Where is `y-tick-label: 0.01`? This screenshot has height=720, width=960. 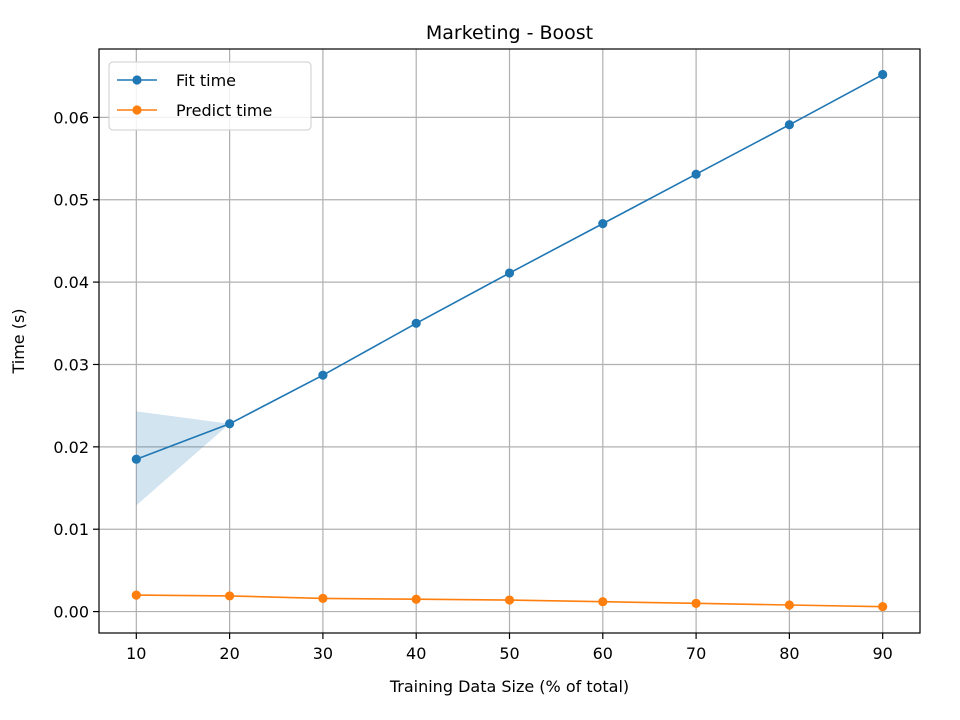 y-tick-label: 0.01 is located at coordinates (71, 529).